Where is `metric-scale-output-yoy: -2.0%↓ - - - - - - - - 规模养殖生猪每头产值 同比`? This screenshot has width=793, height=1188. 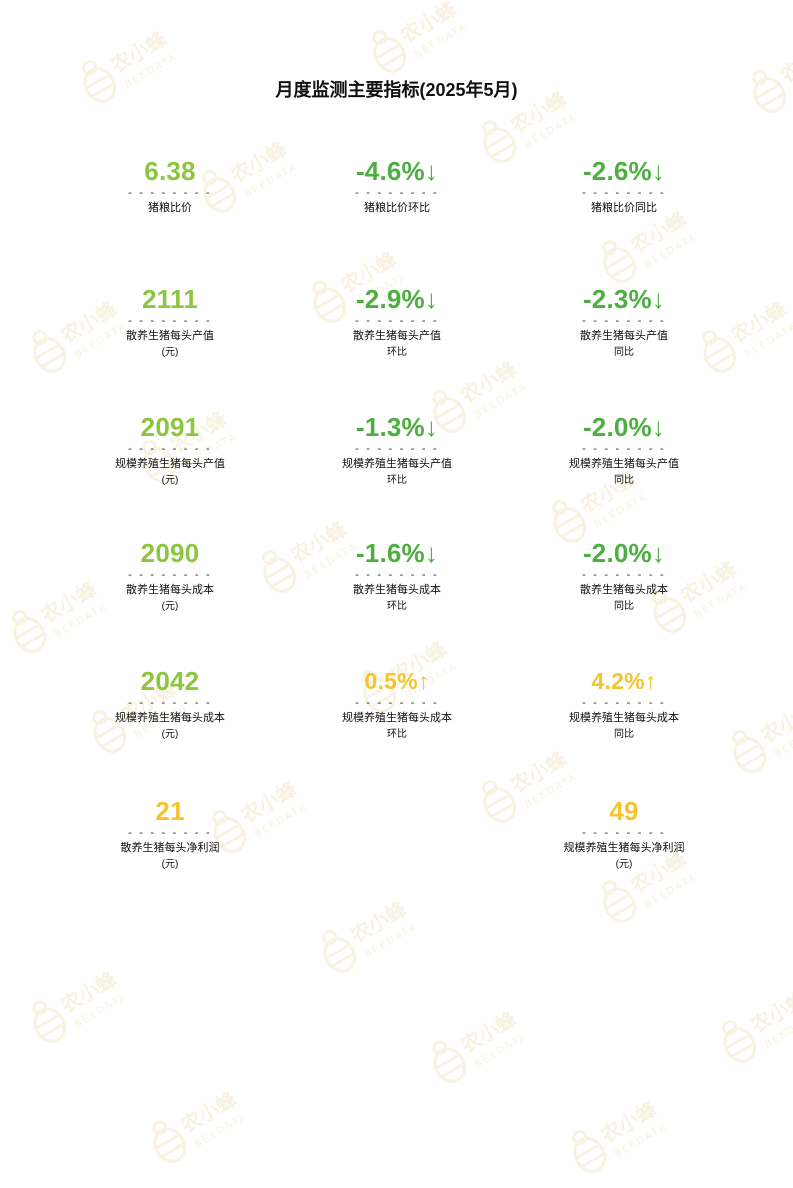
metric-scale-output-yoy: -2.0%↓ - - - - - - - - 规模养殖生猪每头产值 同比 is located at coordinates (624, 449).